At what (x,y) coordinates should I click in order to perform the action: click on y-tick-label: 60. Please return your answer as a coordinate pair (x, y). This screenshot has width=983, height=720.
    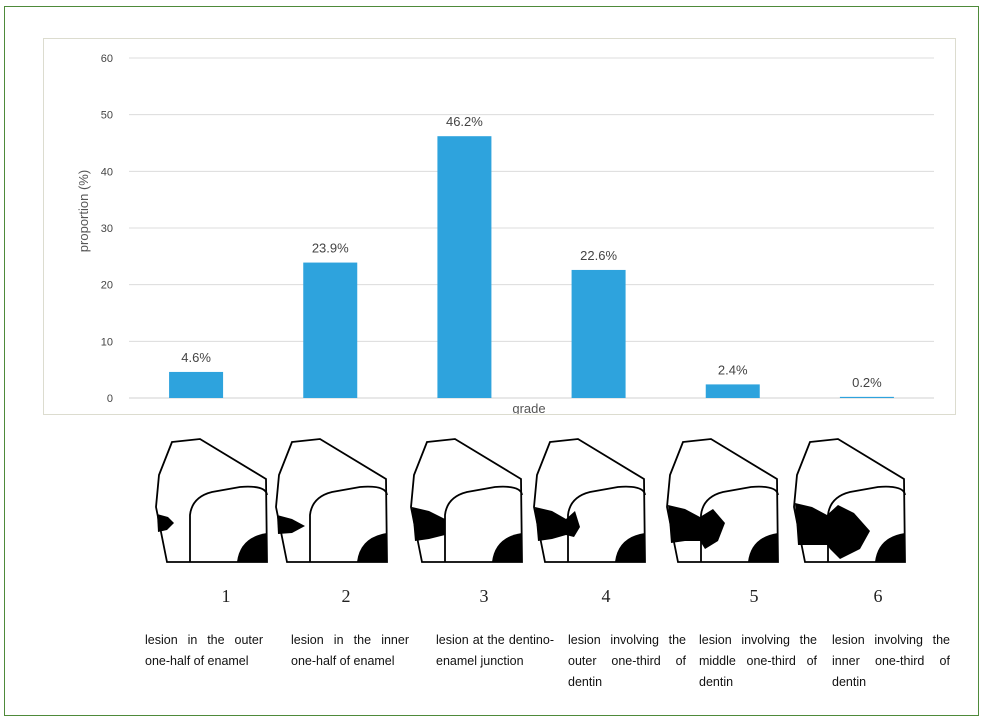
    Looking at the image, I should click on (107, 59).